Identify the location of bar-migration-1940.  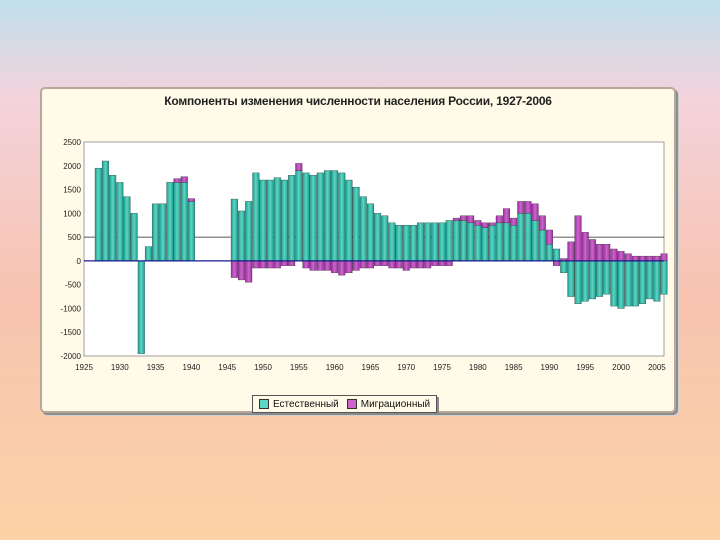
(191, 200).